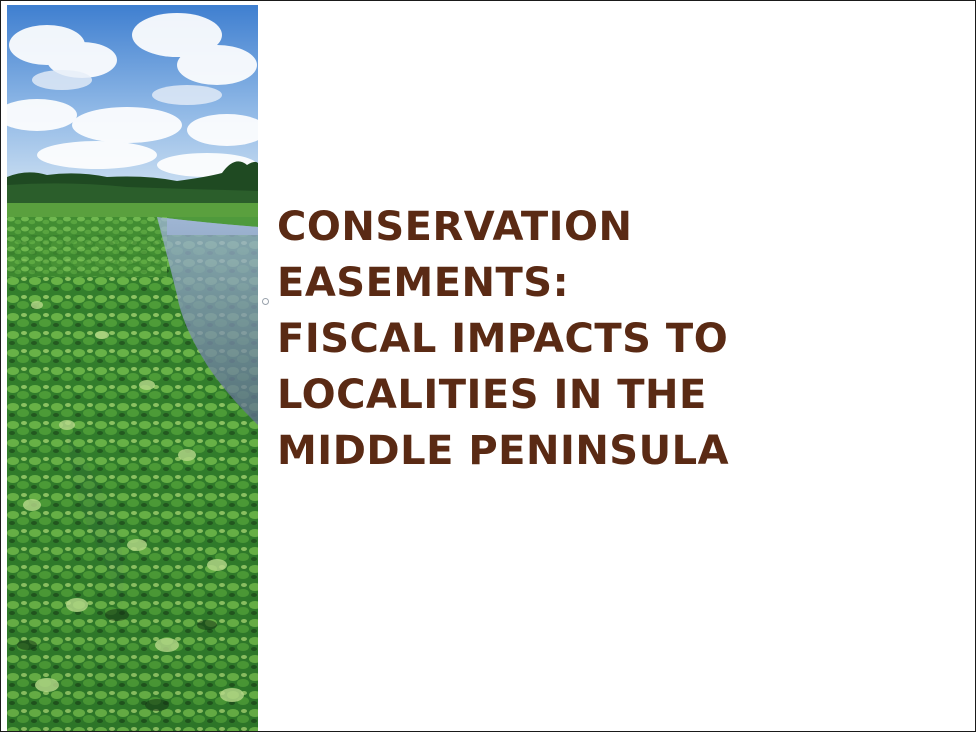 Image resolution: width=976 pixels, height=732 pixels. I want to click on title-line-1: CONSERVATION, so click(455, 227).